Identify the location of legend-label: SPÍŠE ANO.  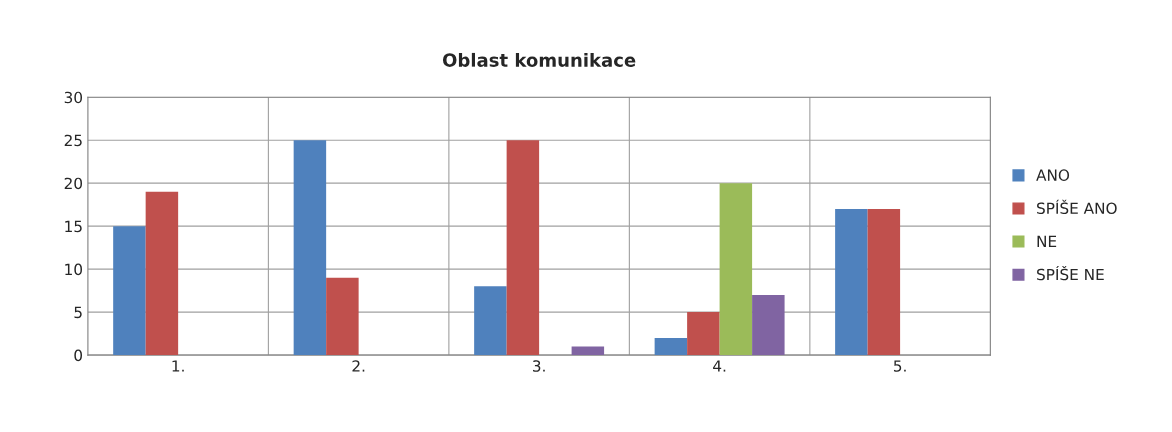
(1077, 207).